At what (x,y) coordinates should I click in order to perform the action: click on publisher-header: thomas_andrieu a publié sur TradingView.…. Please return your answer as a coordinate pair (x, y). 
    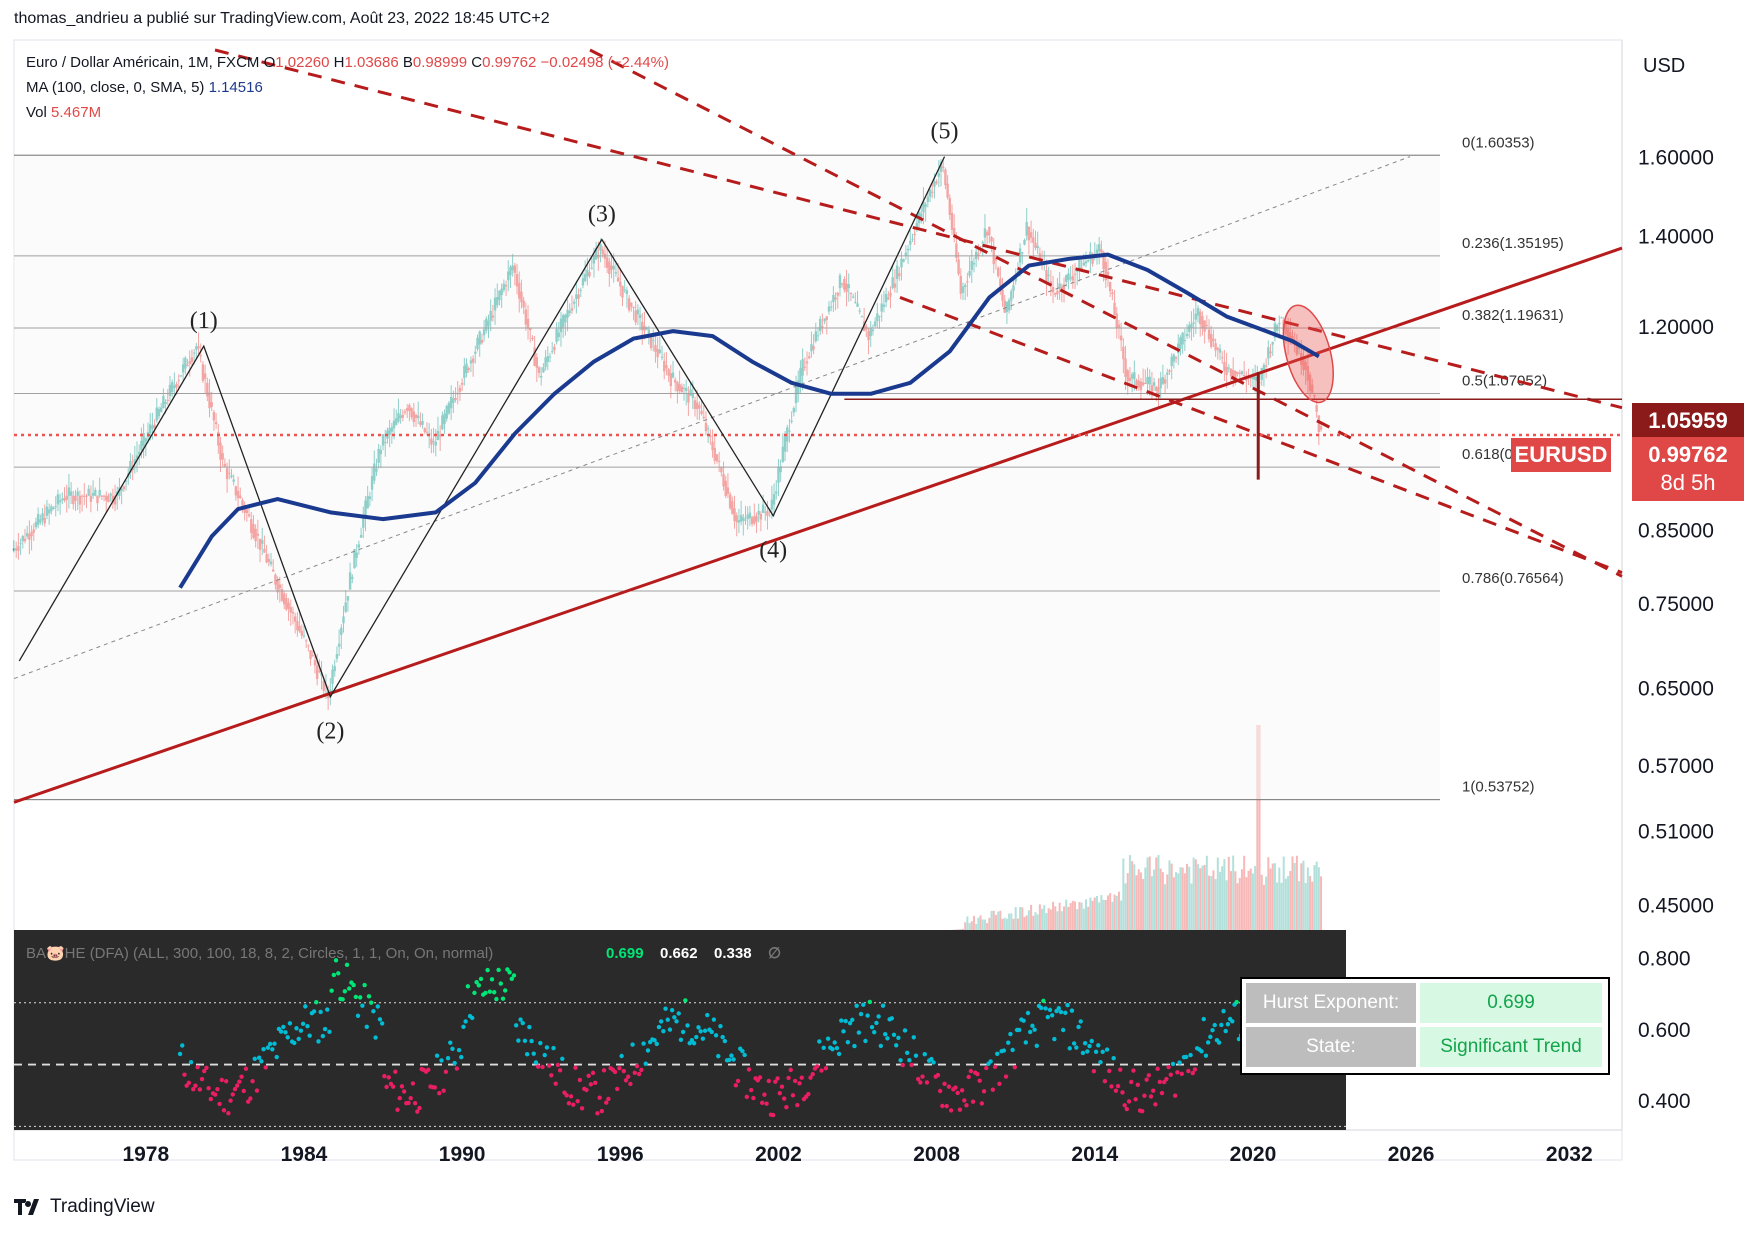
    Looking at the image, I should click on (282, 18).